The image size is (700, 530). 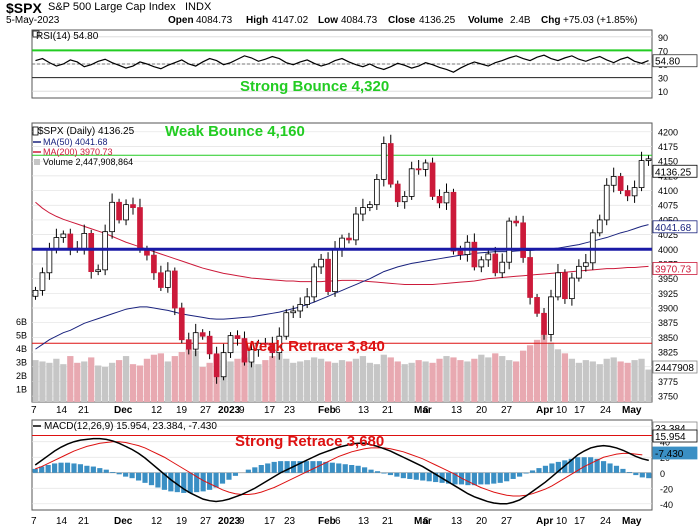 I want to click on price-tick-label: 4000, so click(x=668, y=250).